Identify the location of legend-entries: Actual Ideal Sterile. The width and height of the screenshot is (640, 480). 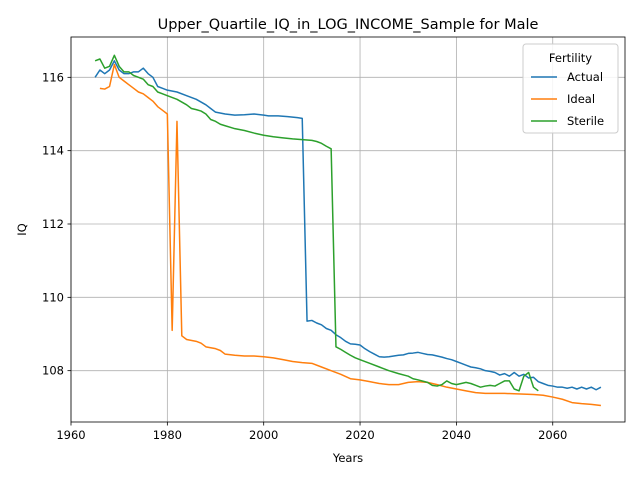
(567, 99).